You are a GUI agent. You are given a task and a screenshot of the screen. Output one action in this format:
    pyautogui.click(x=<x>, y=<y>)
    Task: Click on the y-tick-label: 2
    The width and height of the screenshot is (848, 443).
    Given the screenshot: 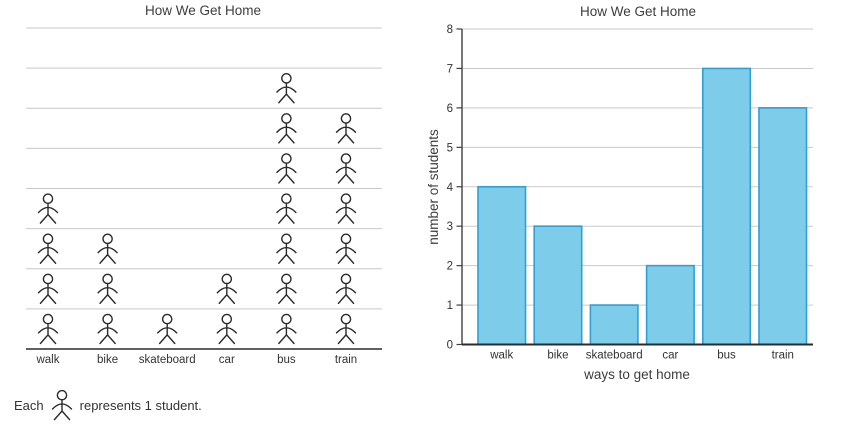 What is the action you would take?
    pyautogui.click(x=450, y=267)
    